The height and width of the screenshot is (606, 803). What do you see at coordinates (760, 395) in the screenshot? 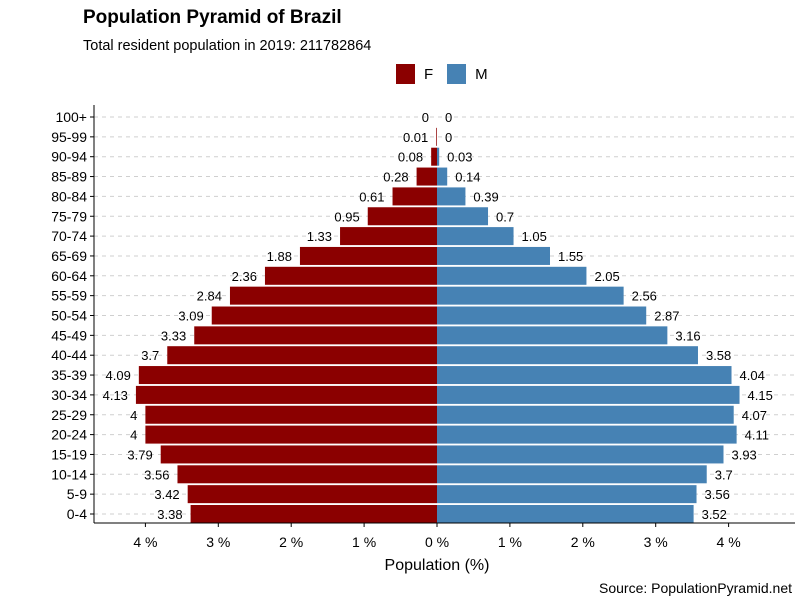
I see `value-label-male: 4.15` at bounding box center [760, 395].